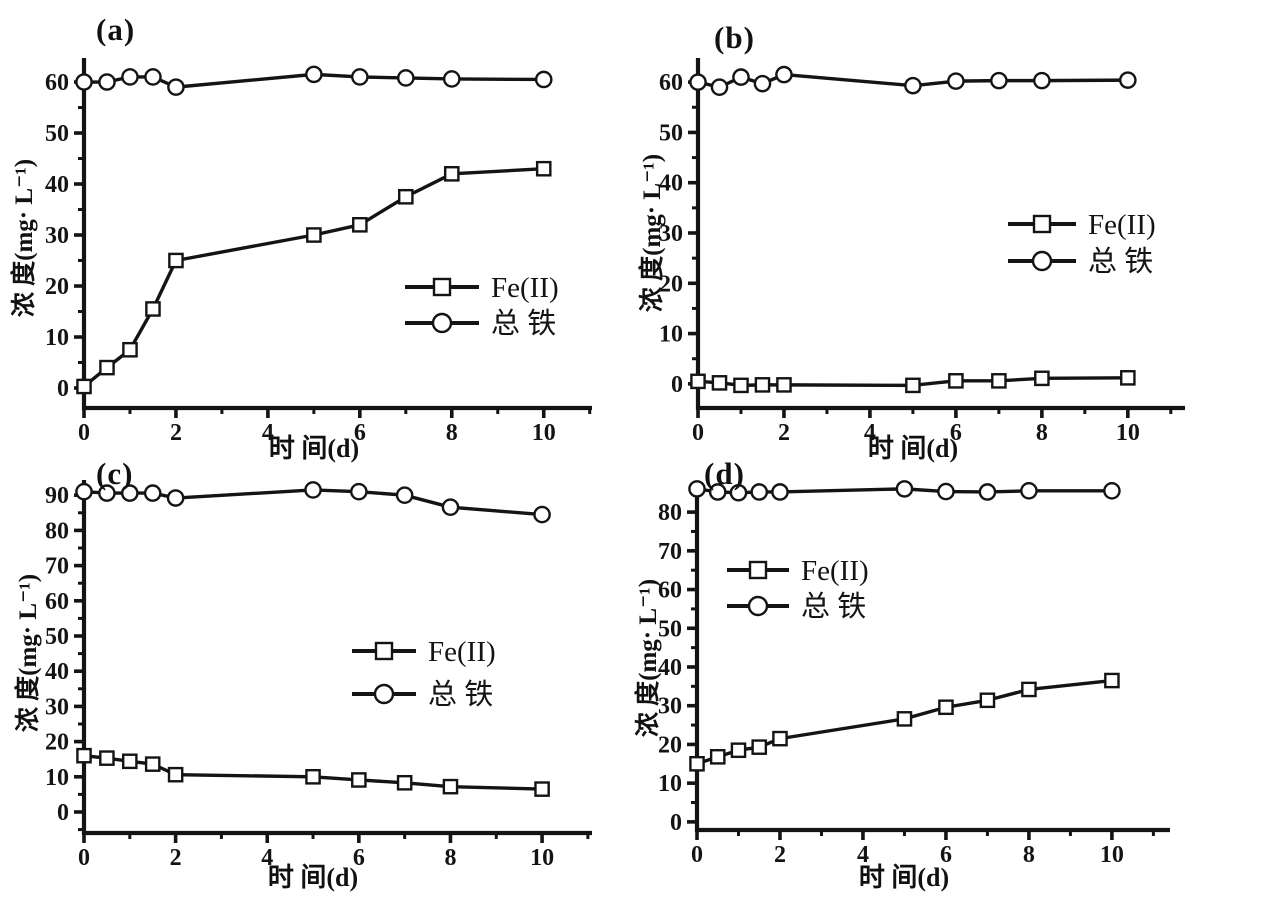 This screenshot has height=900, width=1280. I want to click on y-tick-label: 50, so click(671, 133).